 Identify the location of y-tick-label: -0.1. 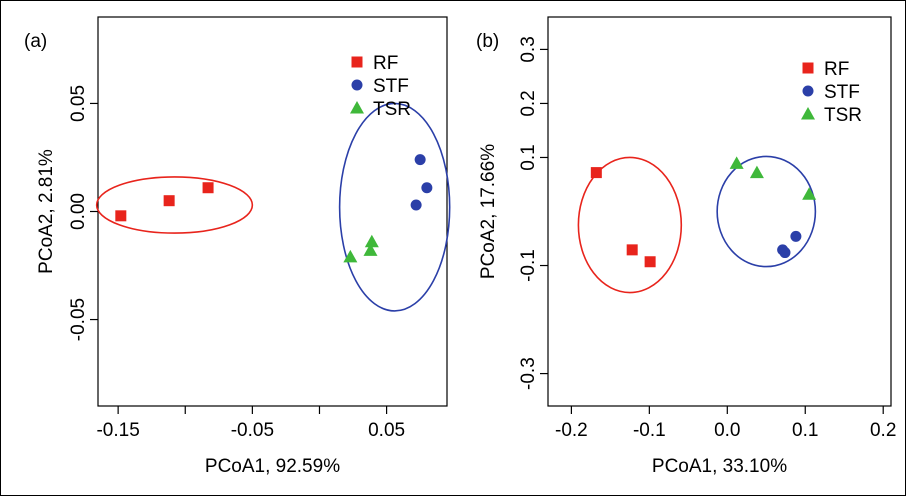
(528, 265).